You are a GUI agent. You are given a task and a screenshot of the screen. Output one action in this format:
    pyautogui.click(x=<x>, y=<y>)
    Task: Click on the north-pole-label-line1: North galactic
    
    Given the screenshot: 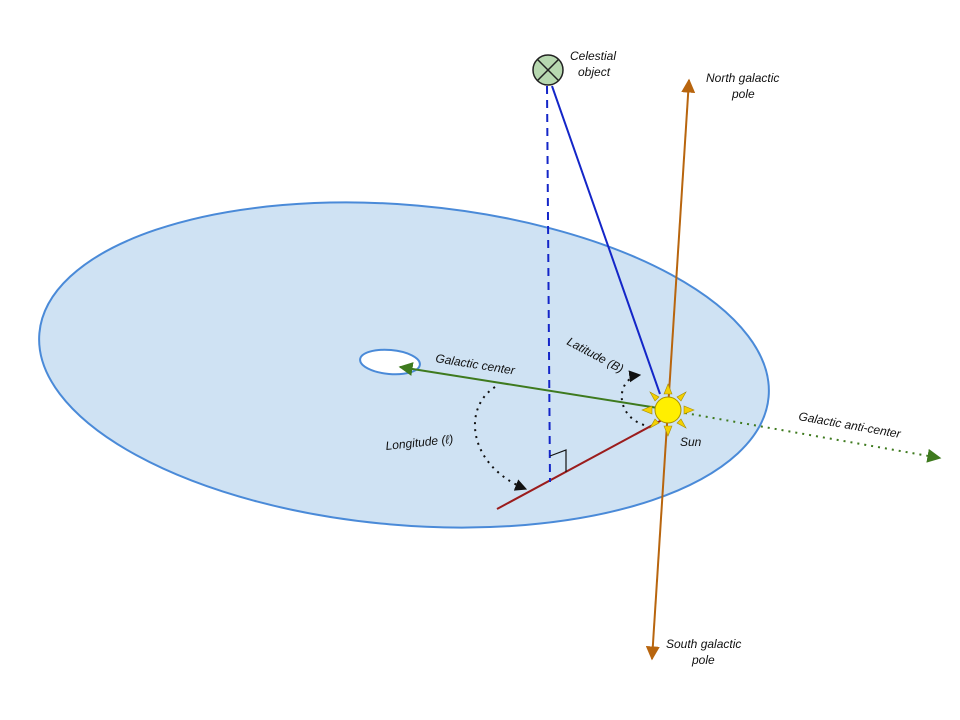 What is the action you would take?
    pyautogui.click(x=742, y=78)
    